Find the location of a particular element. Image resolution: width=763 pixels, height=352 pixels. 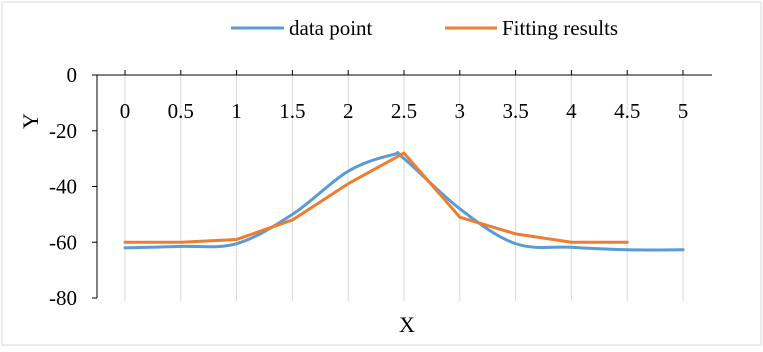

x-tick-labels: 0 0.5 1 1.5 2 2.5 3 3.5 4 4.5 5 is located at coordinates (404, 111).